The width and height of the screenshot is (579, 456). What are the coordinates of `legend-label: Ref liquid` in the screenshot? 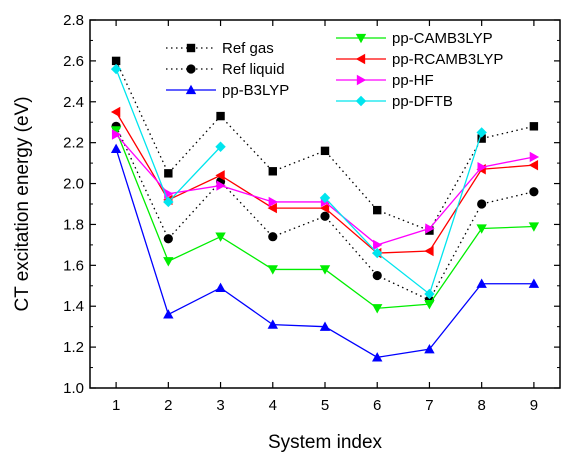 It's located at (253, 69).